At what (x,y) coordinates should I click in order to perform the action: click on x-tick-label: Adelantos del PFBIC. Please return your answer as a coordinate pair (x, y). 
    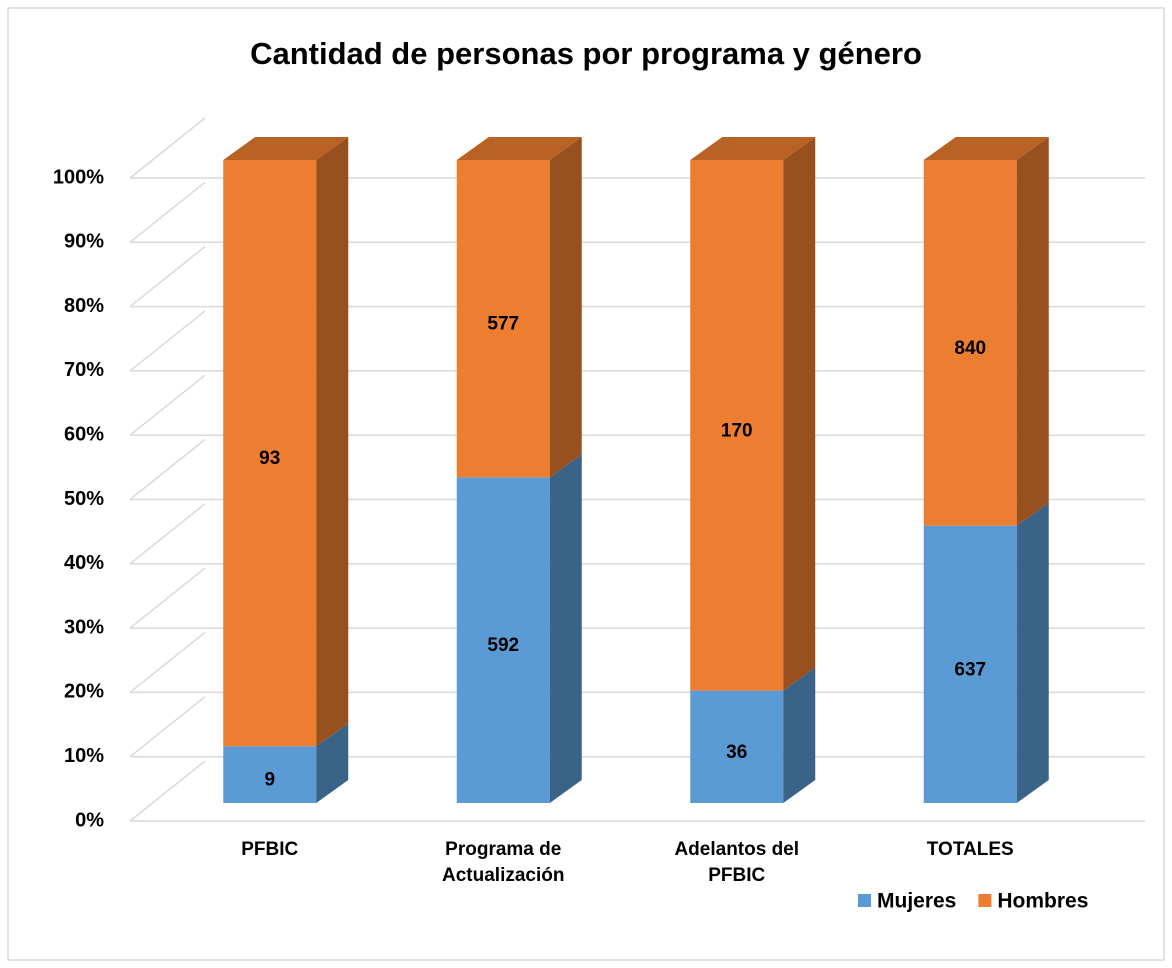
    Looking at the image, I should click on (737, 862).